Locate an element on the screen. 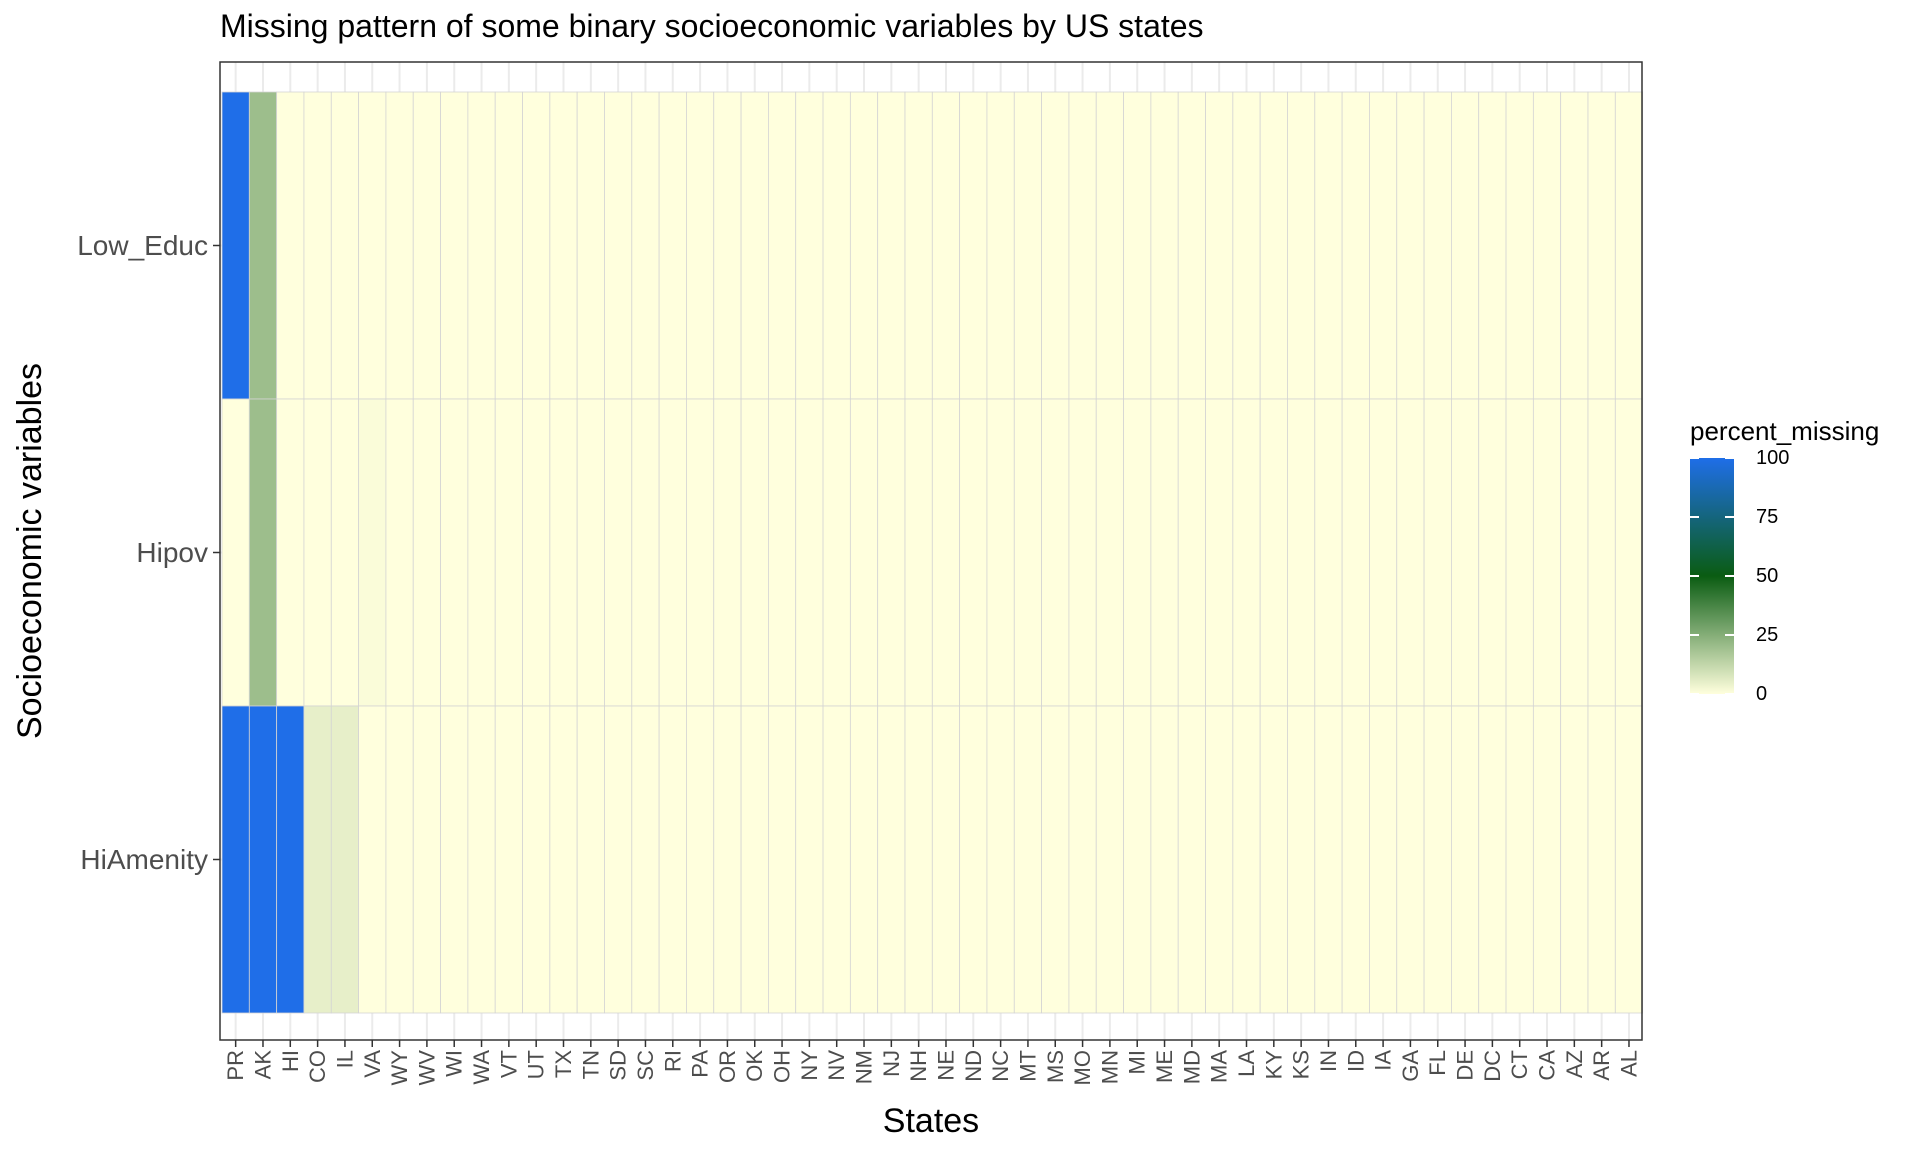 The height and width of the screenshot is (1152, 1920). x-tick-label: ID is located at coordinates (1355, 1061).